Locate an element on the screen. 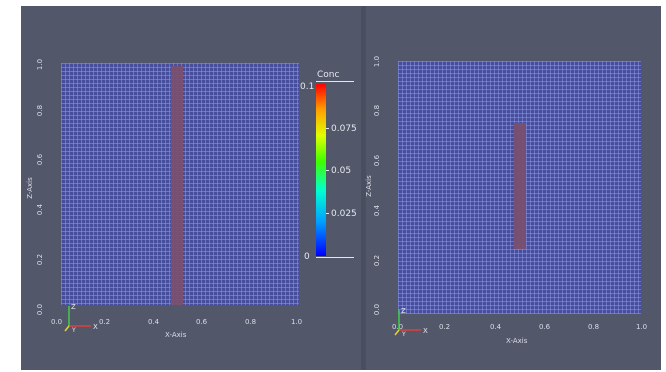 The width and height of the screenshot is (666, 372). color-legend-gradient is located at coordinates (321, 170).